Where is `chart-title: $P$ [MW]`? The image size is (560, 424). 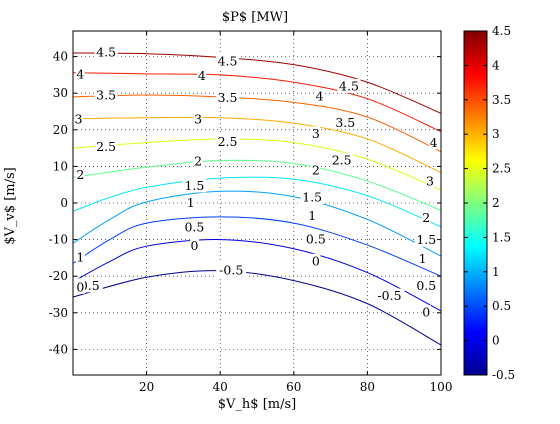
chart-title: $P$ [MW] is located at coordinates (255, 17).